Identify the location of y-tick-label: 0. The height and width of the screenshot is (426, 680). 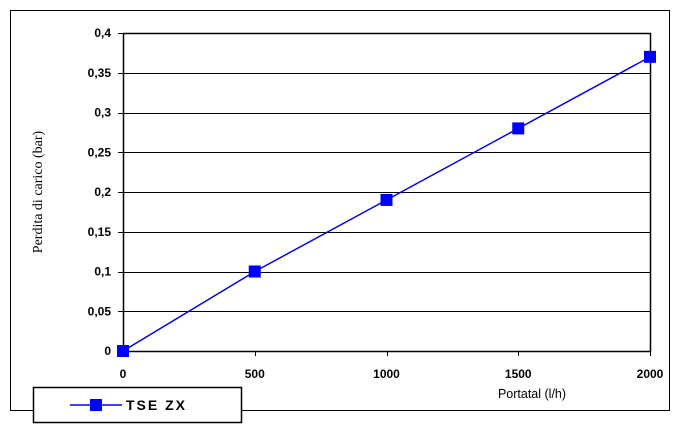
(107, 351).